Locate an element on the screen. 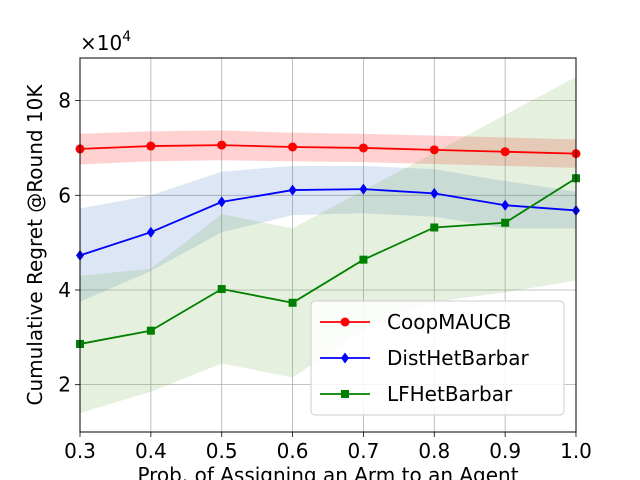 The height and width of the screenshot is (480, 640). legend-label-disthetbarbar: DistHetBarbar is located at coordinates (458, 358).